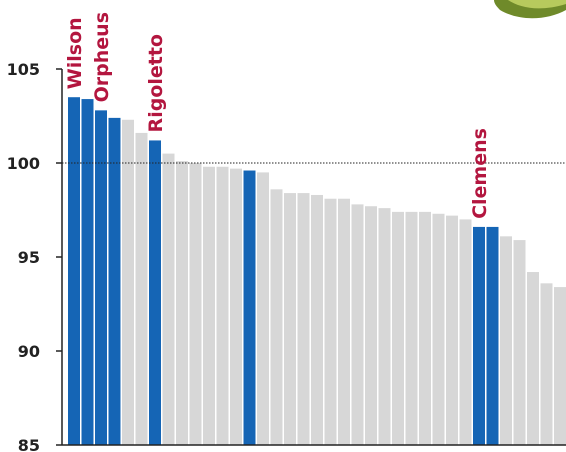 The width and height of the screenshot is (566, 452). I want to click on y-tick-label: 100, so click(23, 163).